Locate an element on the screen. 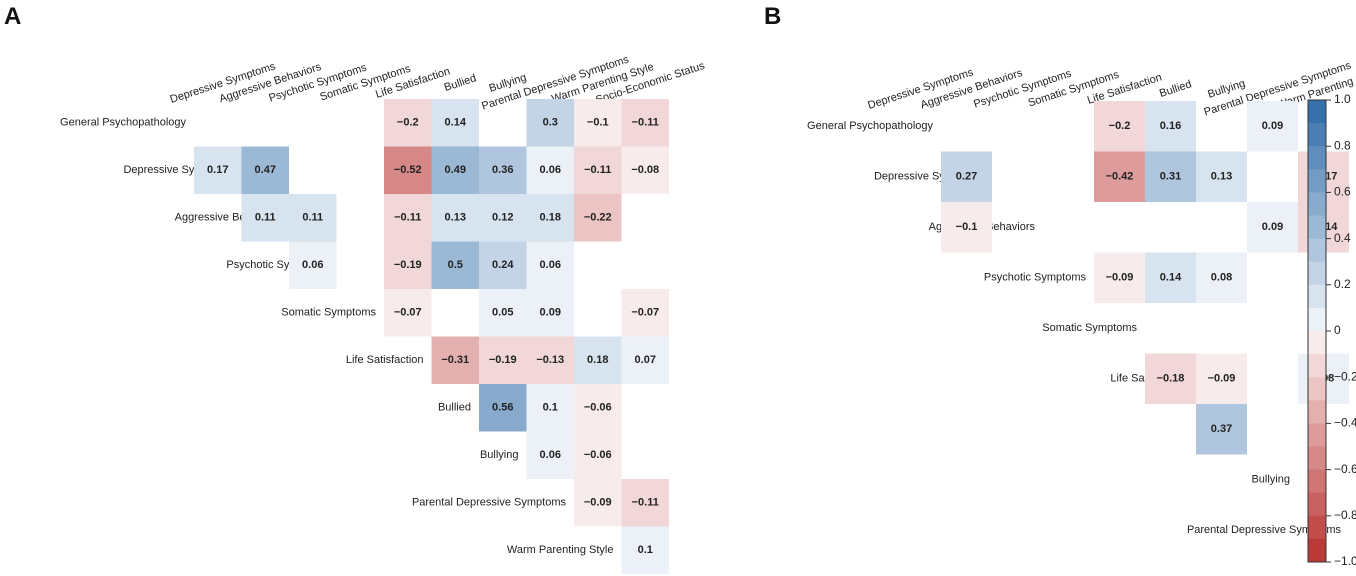 This screenshot has width=1356, height=576. cell-value: 0.13 is located at coordinates (455, 218).